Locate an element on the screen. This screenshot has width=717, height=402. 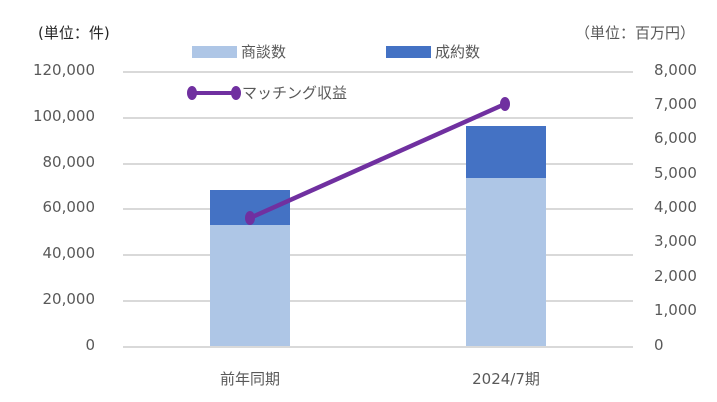
bar-shodan-current is located at coordinates (506, 262).